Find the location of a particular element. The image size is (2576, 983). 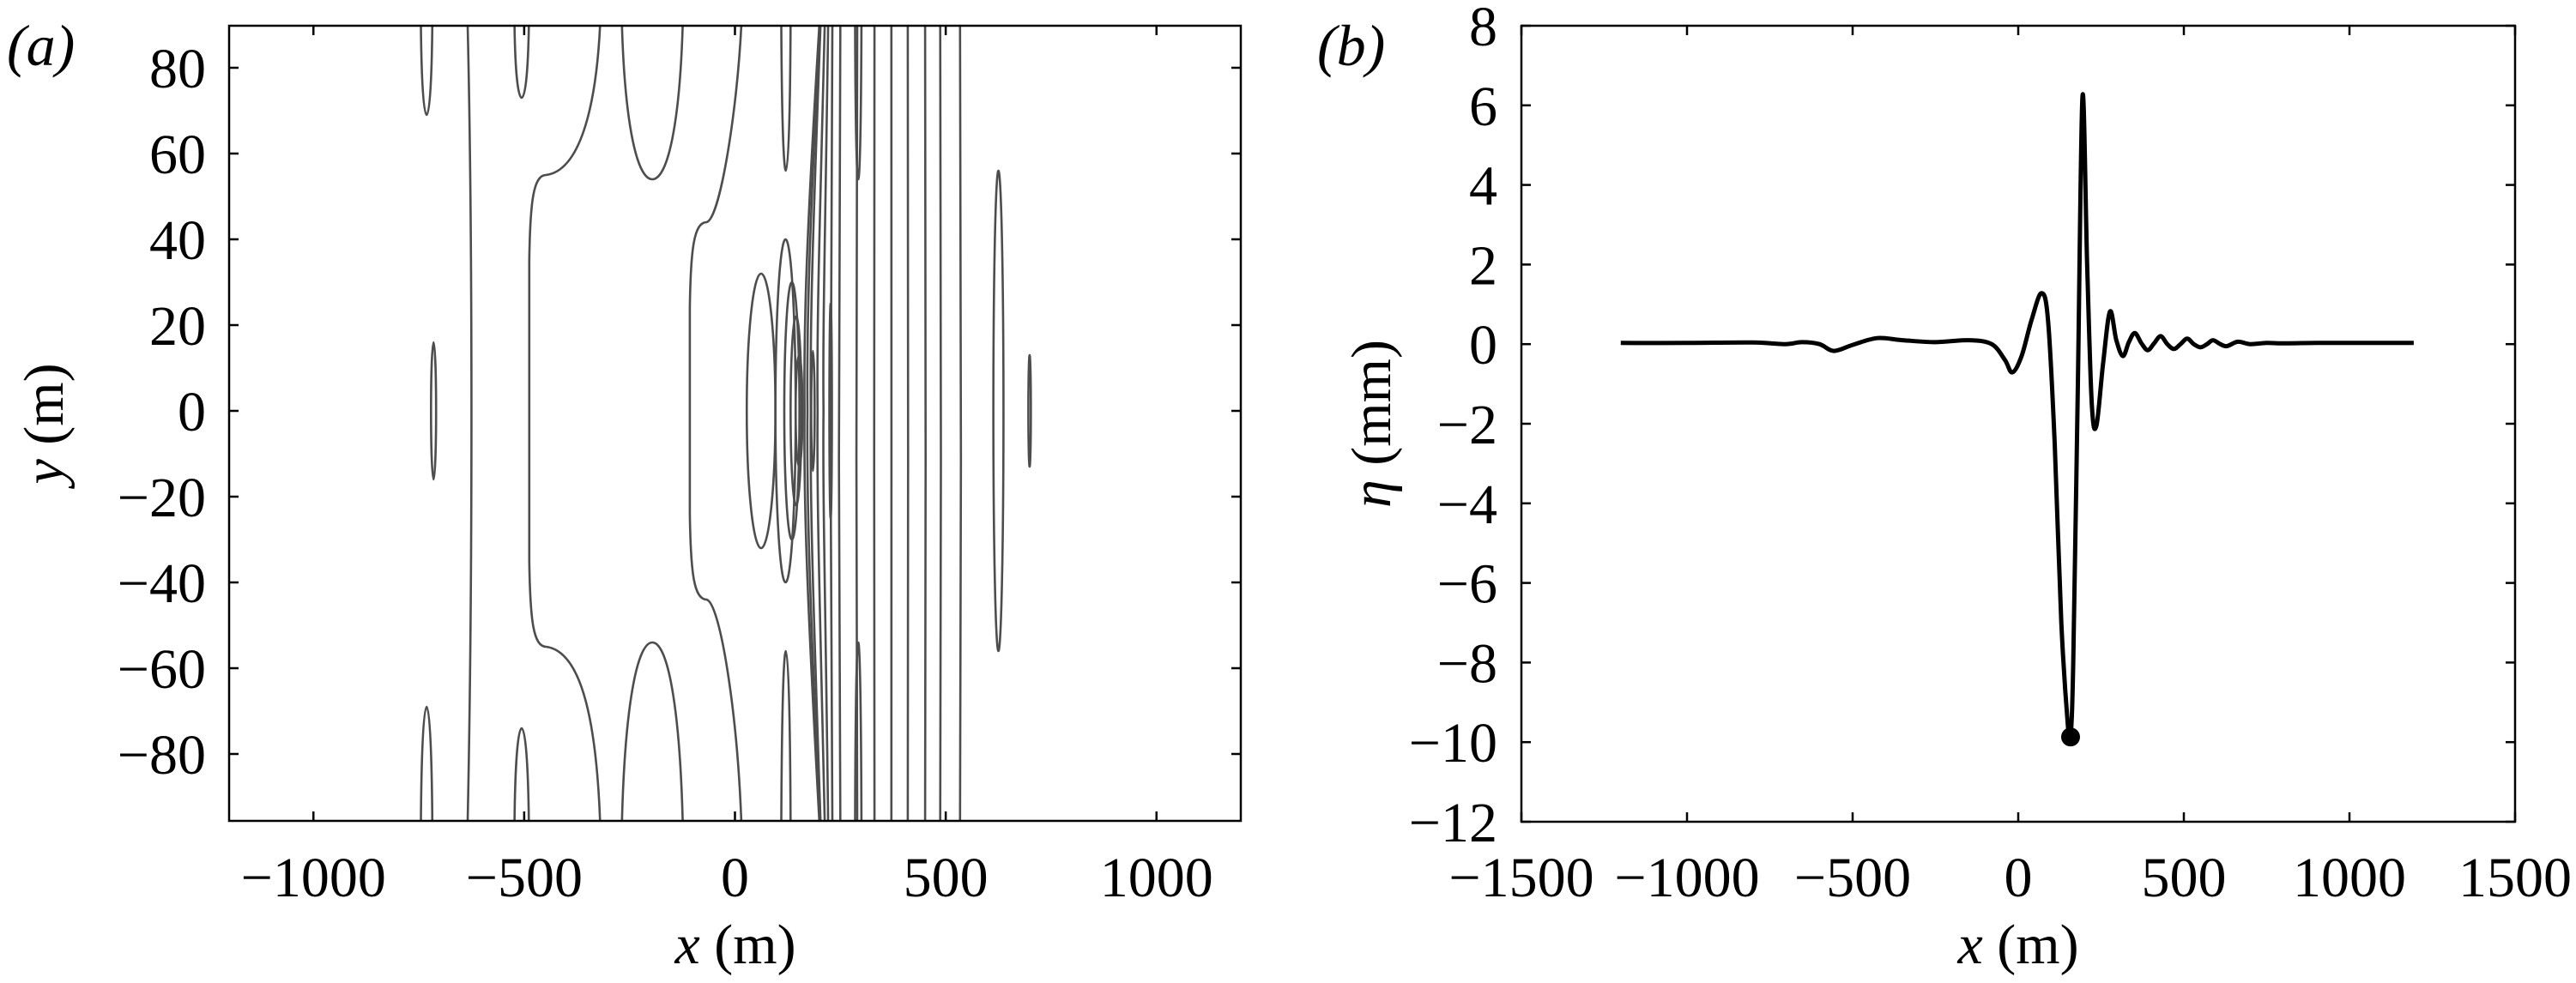

y-tick-label: −80 is located at coordinates (162, 755).